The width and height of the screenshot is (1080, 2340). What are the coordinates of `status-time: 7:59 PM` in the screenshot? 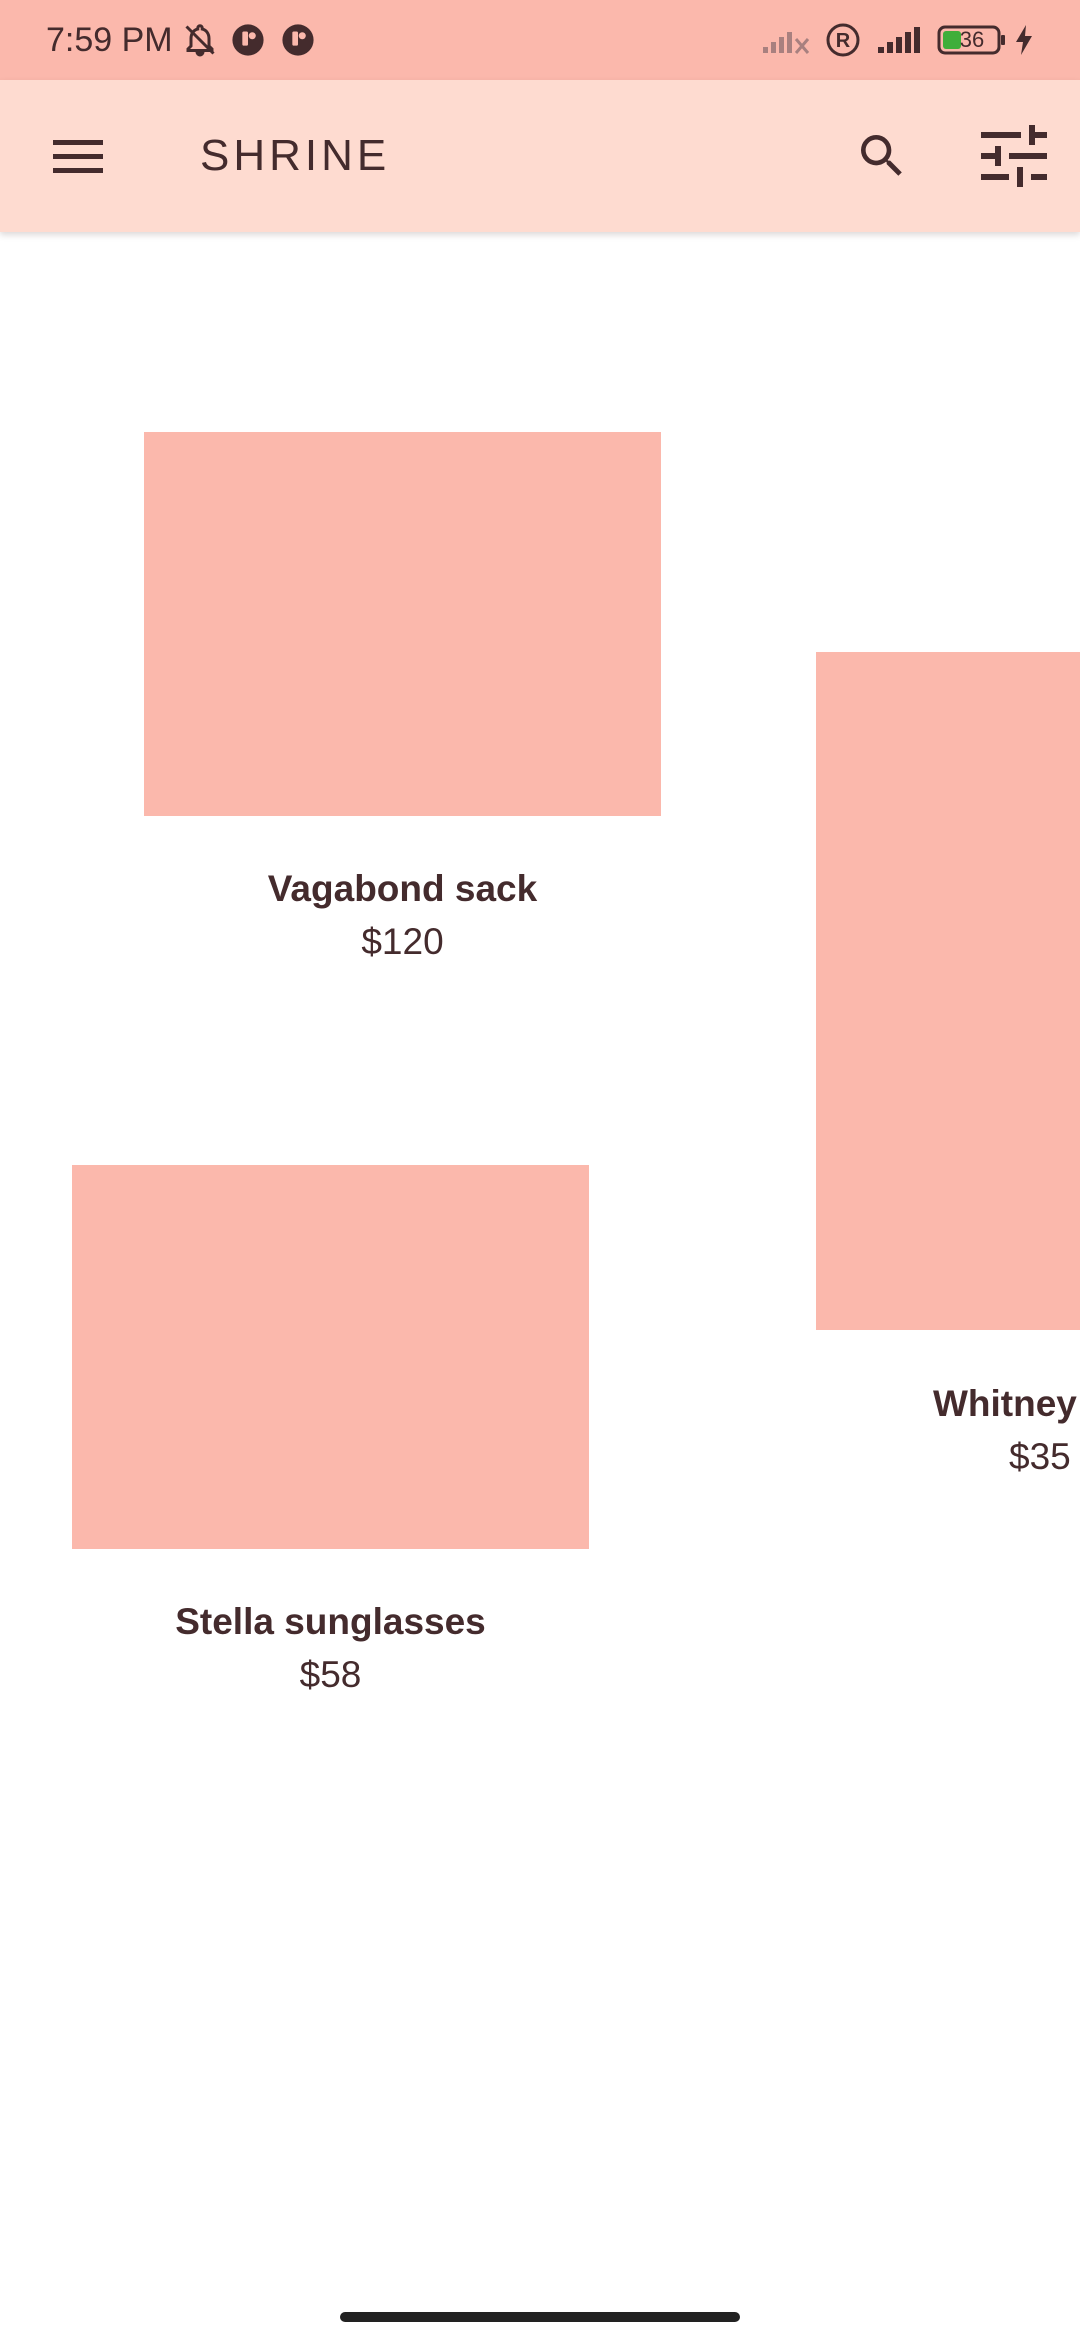 It's located at (109, 40).